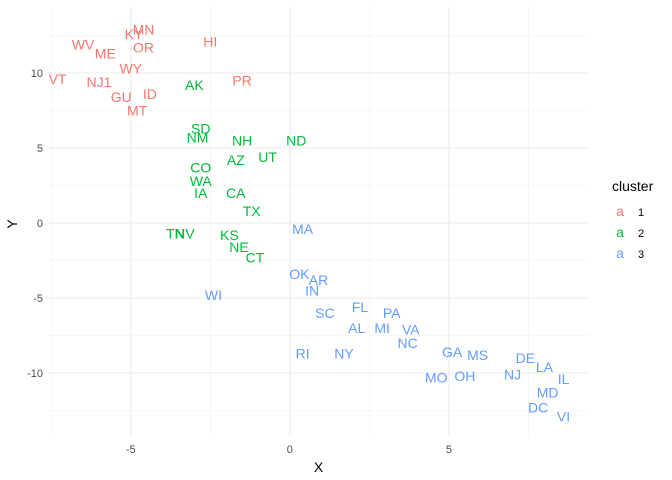 The height and width of the screenshot is (480, 672). I want to click on point-label: VT, so click(58, 79).